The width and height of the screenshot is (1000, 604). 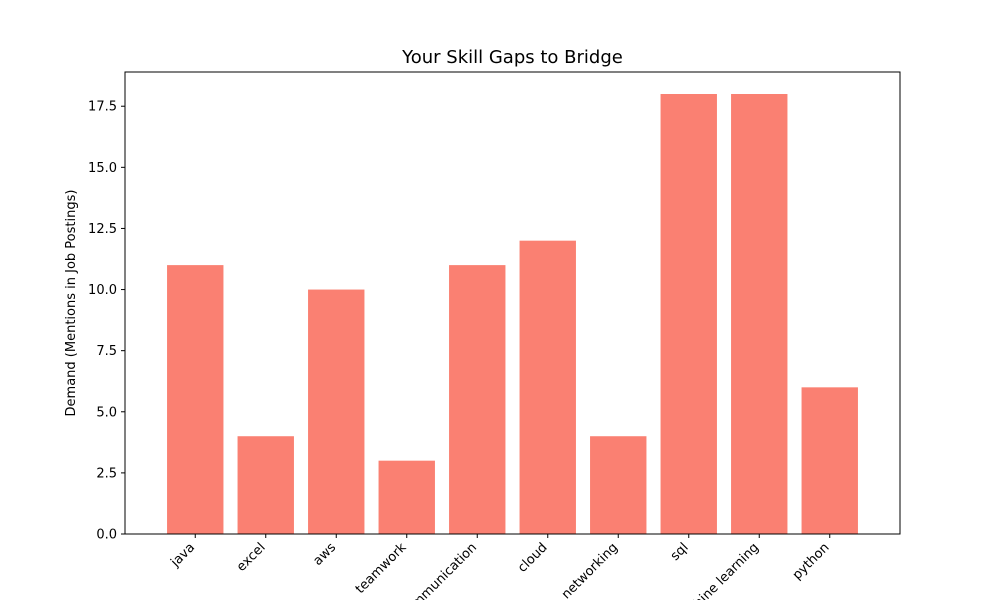 I want to click on x-tick-label: cloud, so click(x=533, y=558).